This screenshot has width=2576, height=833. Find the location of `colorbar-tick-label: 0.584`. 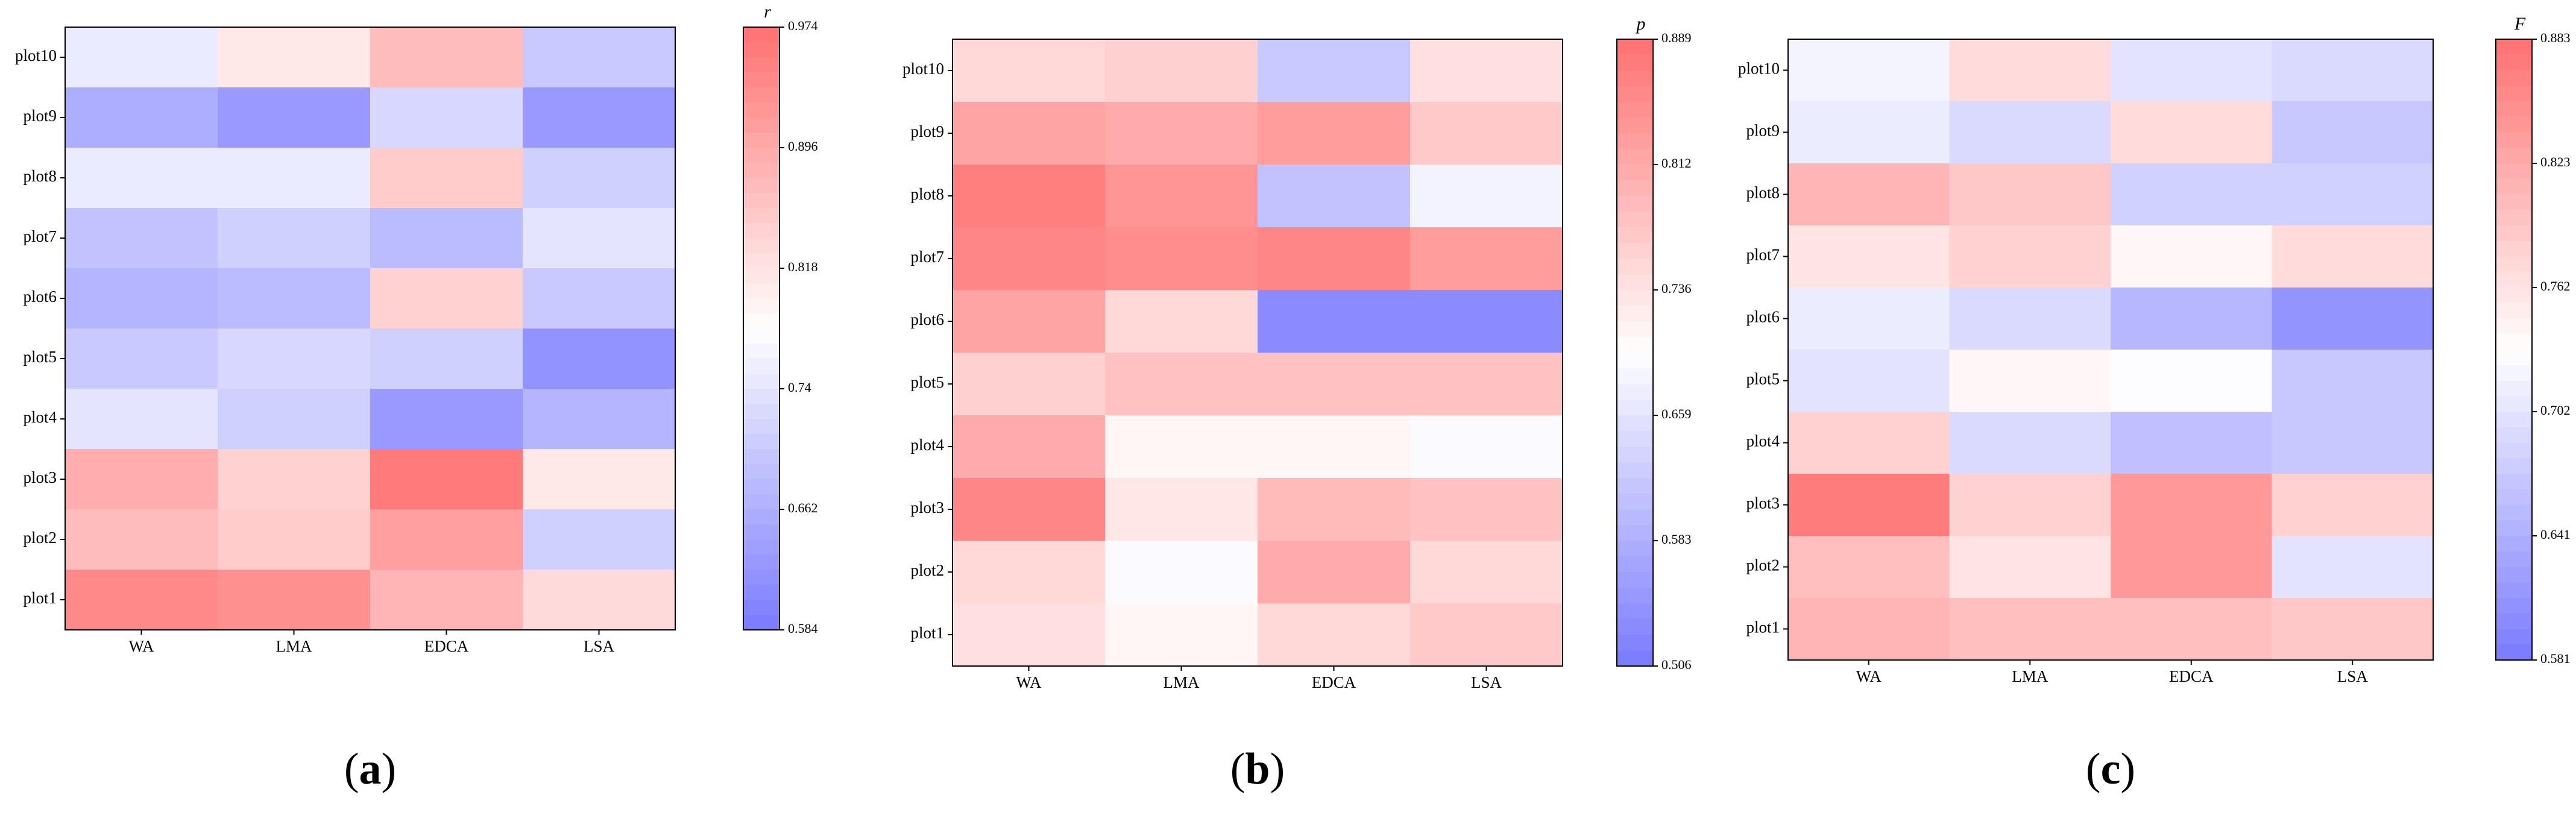

colorbar-tick-label: 0.584 is located at coordinates (803, 628).